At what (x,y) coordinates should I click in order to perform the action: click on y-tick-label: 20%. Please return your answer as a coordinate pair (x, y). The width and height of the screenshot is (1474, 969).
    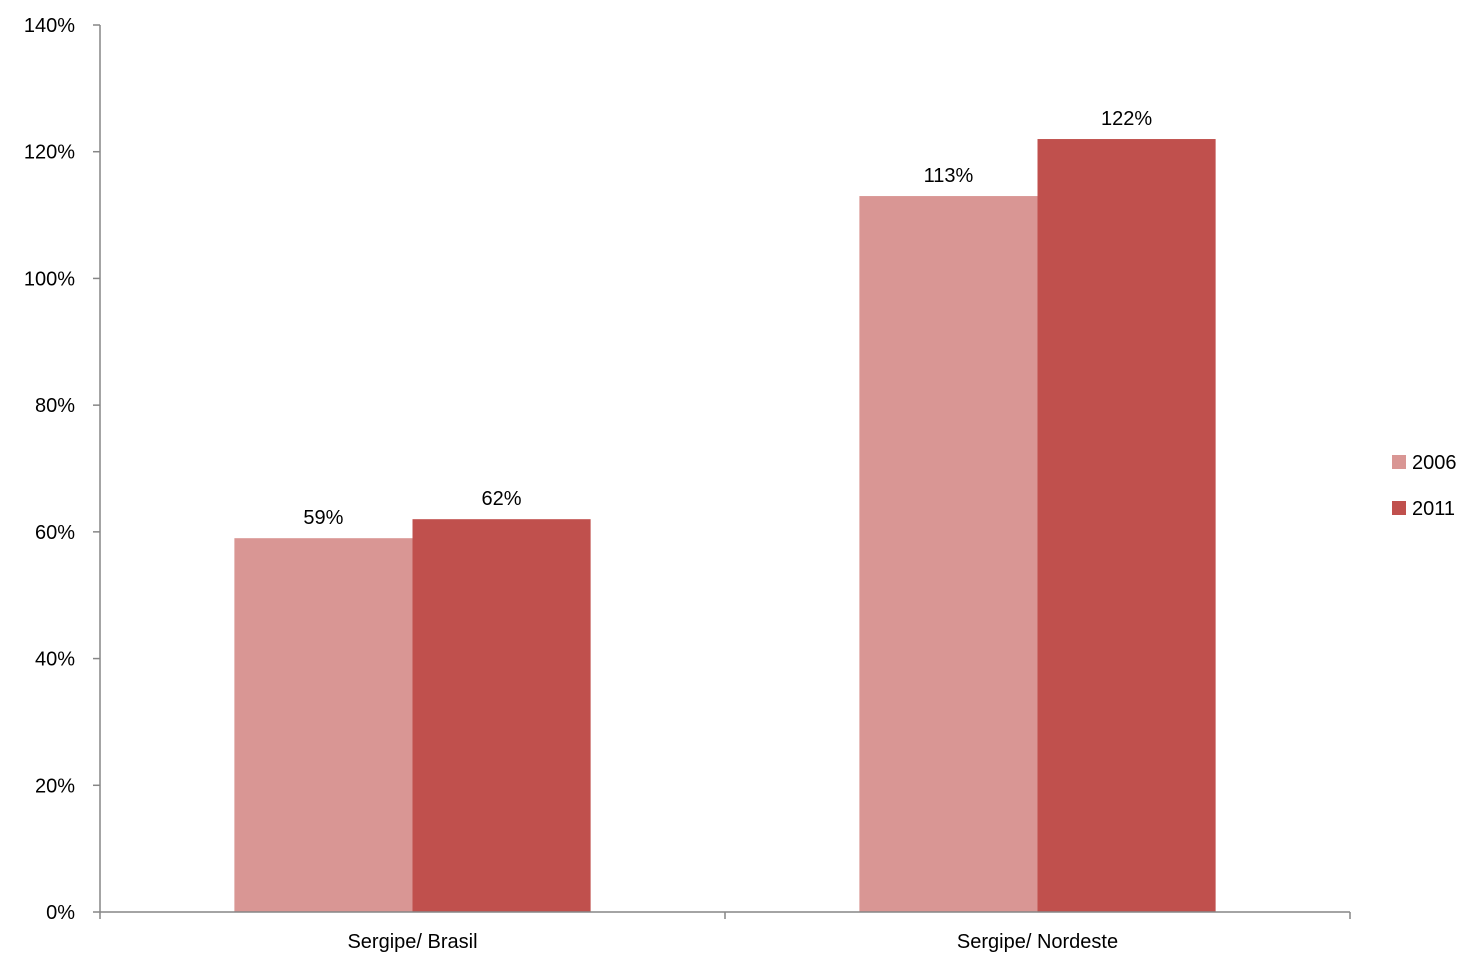
    Looking at the image, I should click on (55, 786).